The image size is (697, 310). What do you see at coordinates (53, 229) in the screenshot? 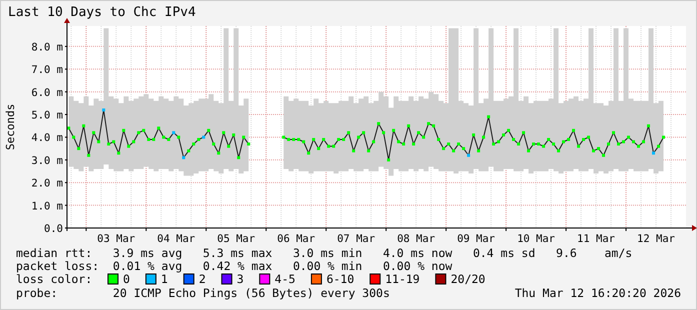
I see `y-tick-label: 0.0` at bounding box center [53, 229].